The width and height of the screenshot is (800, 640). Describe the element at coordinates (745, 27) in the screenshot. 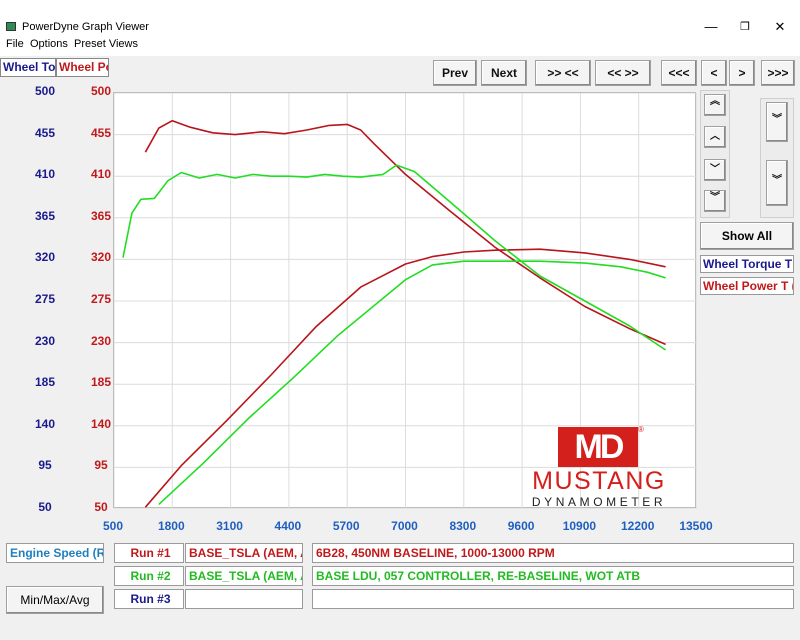

I see `maximize-button: ❐` at that location.